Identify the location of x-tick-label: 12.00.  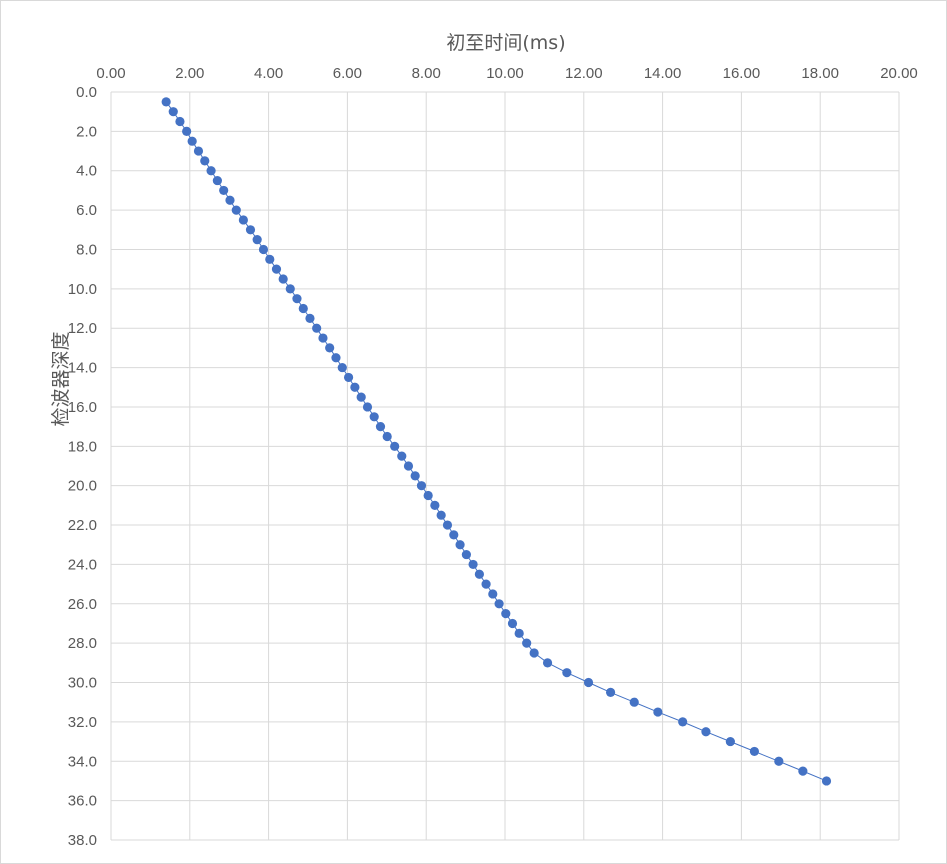
(584, 73).